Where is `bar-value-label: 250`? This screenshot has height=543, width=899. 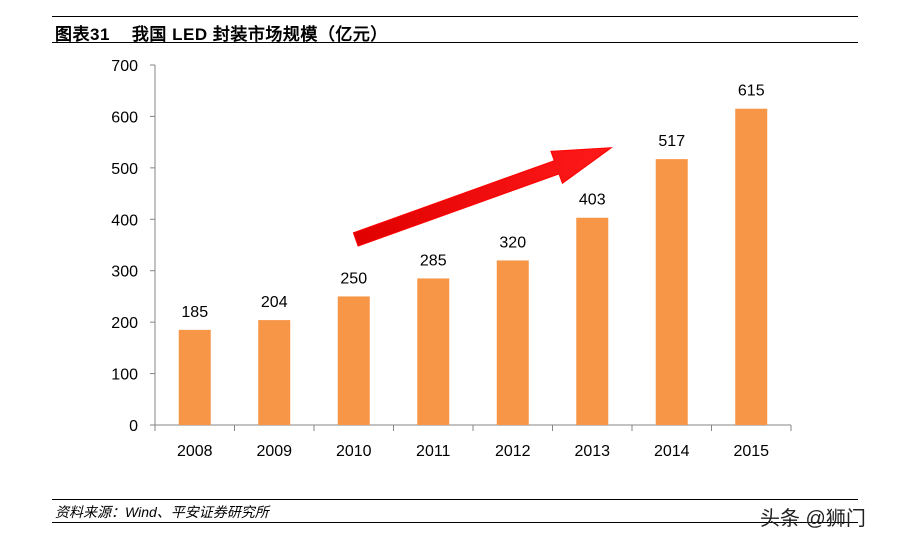
bar-value-label: 250 is located at coordinates (353, 278).